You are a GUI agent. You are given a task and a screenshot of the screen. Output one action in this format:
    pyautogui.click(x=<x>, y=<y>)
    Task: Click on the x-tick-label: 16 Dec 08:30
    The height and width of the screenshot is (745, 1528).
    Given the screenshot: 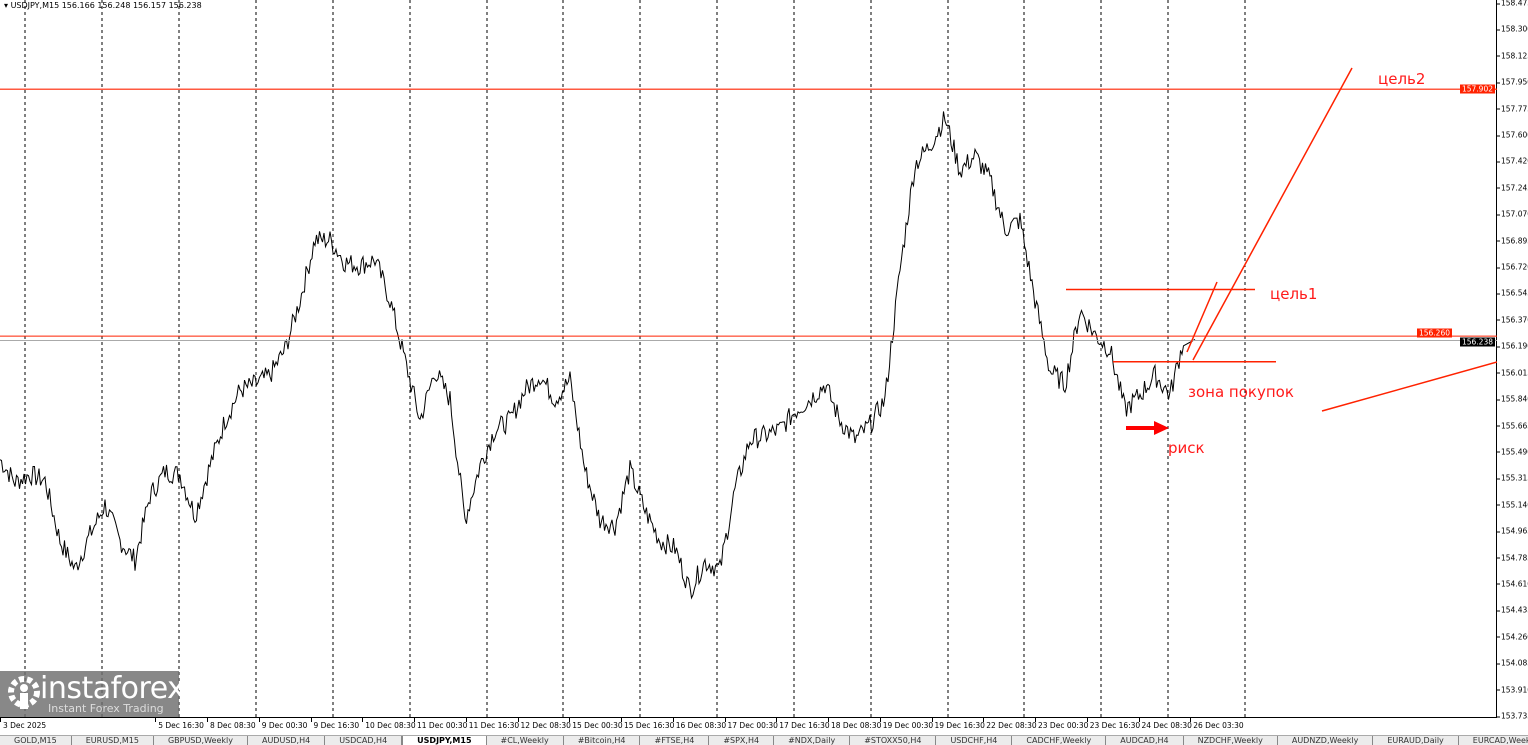 What is the action you would take?
    pyautogui.click(x=699, y=724)
    